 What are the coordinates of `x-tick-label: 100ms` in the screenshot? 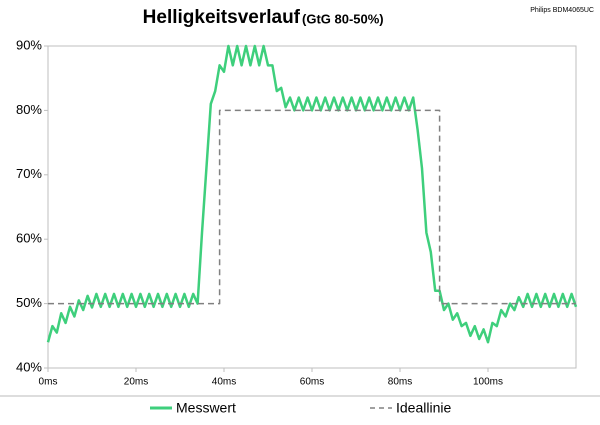 It's located at (488, 382).